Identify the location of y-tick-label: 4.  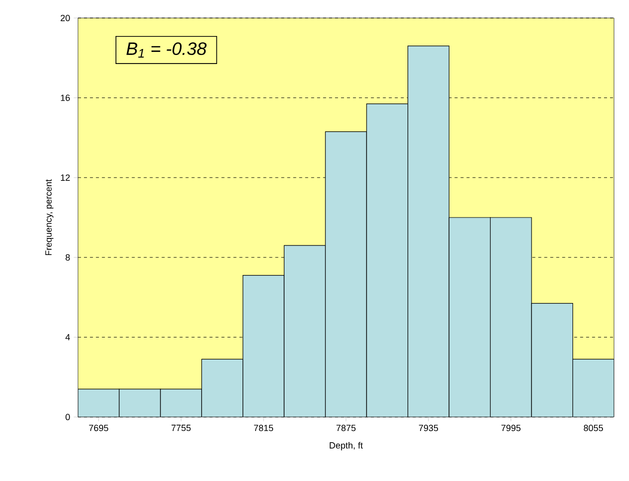
(67, 337).